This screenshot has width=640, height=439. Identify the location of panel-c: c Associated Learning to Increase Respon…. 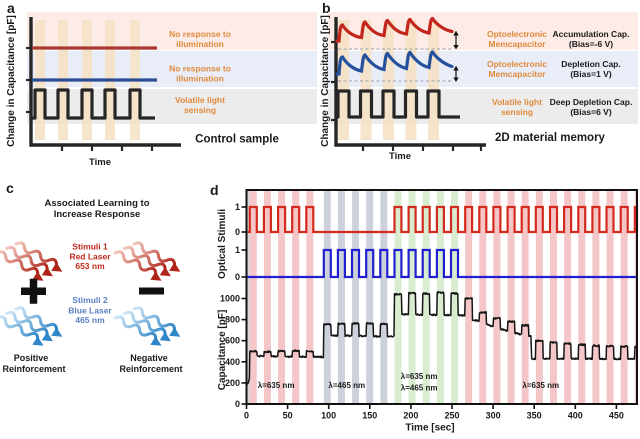
(92, 277).